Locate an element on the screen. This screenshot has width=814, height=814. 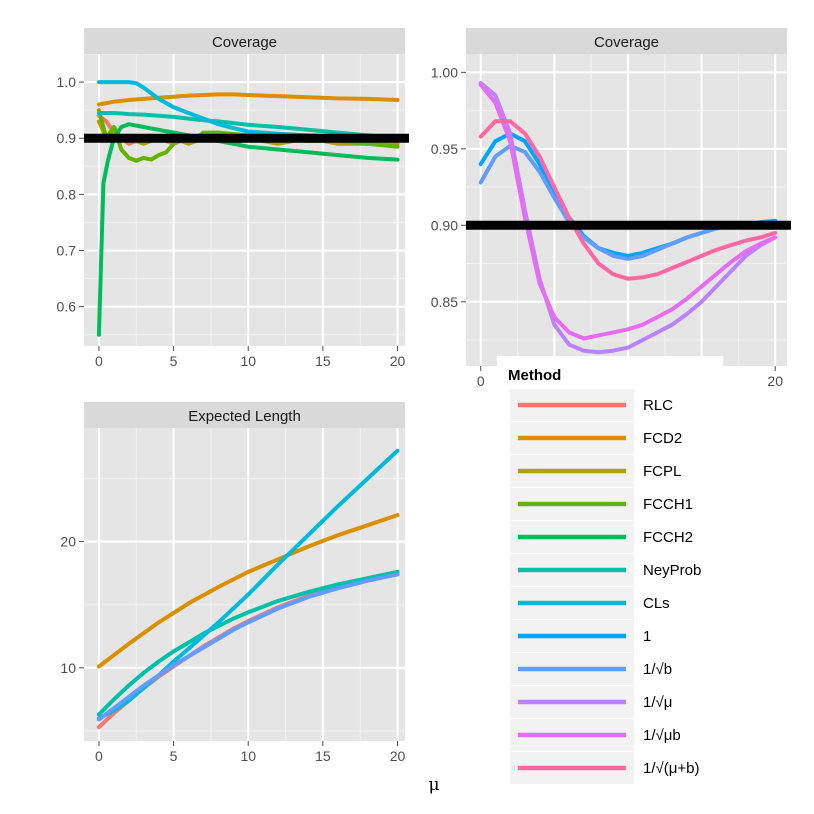
legend-item: 1/√μ is located at coordinates (591, 702).